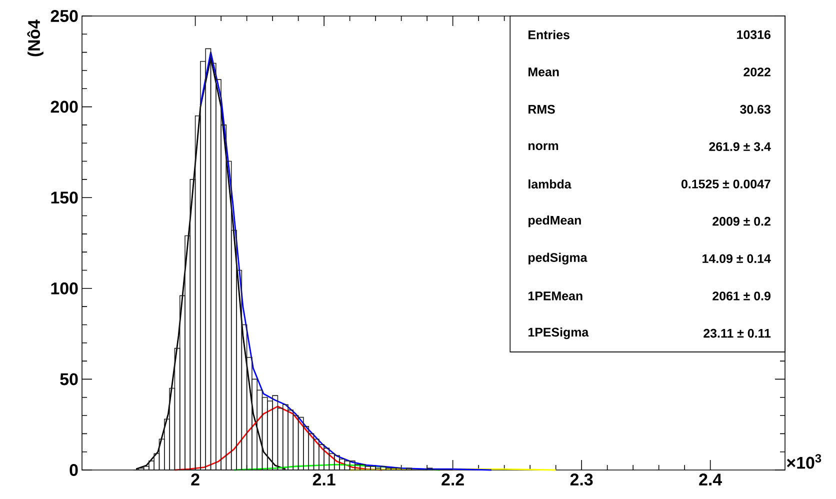 The height and width of the screenshot is (499, 836). Describe the element at coordinates (35, 38) in the screenshot. I see `y-axis-title: (Nô4` at that location.